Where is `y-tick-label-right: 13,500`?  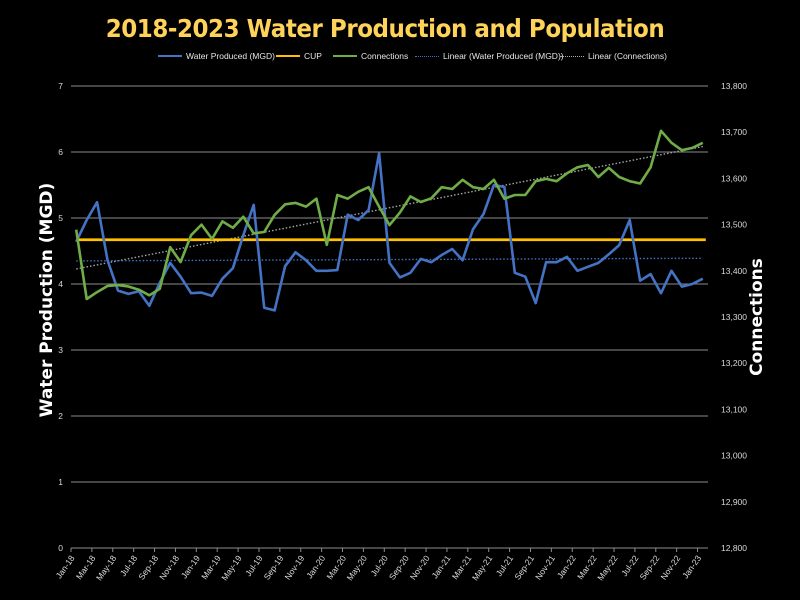
y-tick-label-right: 13,500 is located at coordinates (734, 225).